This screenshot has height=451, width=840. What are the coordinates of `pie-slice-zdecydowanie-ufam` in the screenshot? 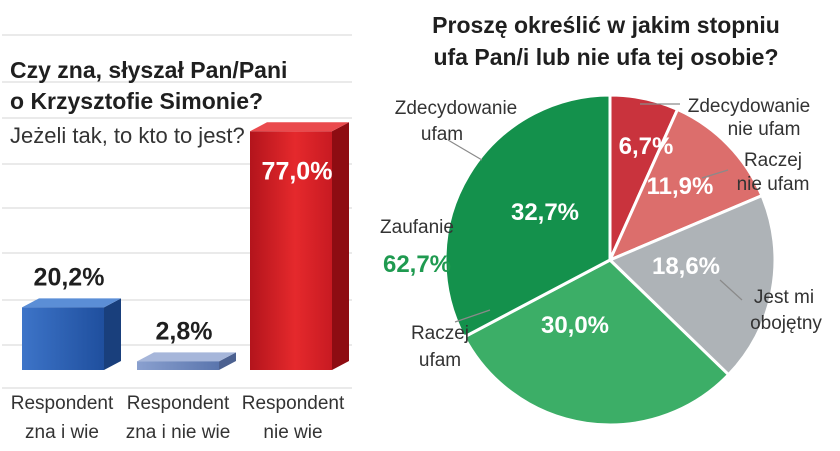 It's located at (527, 216).